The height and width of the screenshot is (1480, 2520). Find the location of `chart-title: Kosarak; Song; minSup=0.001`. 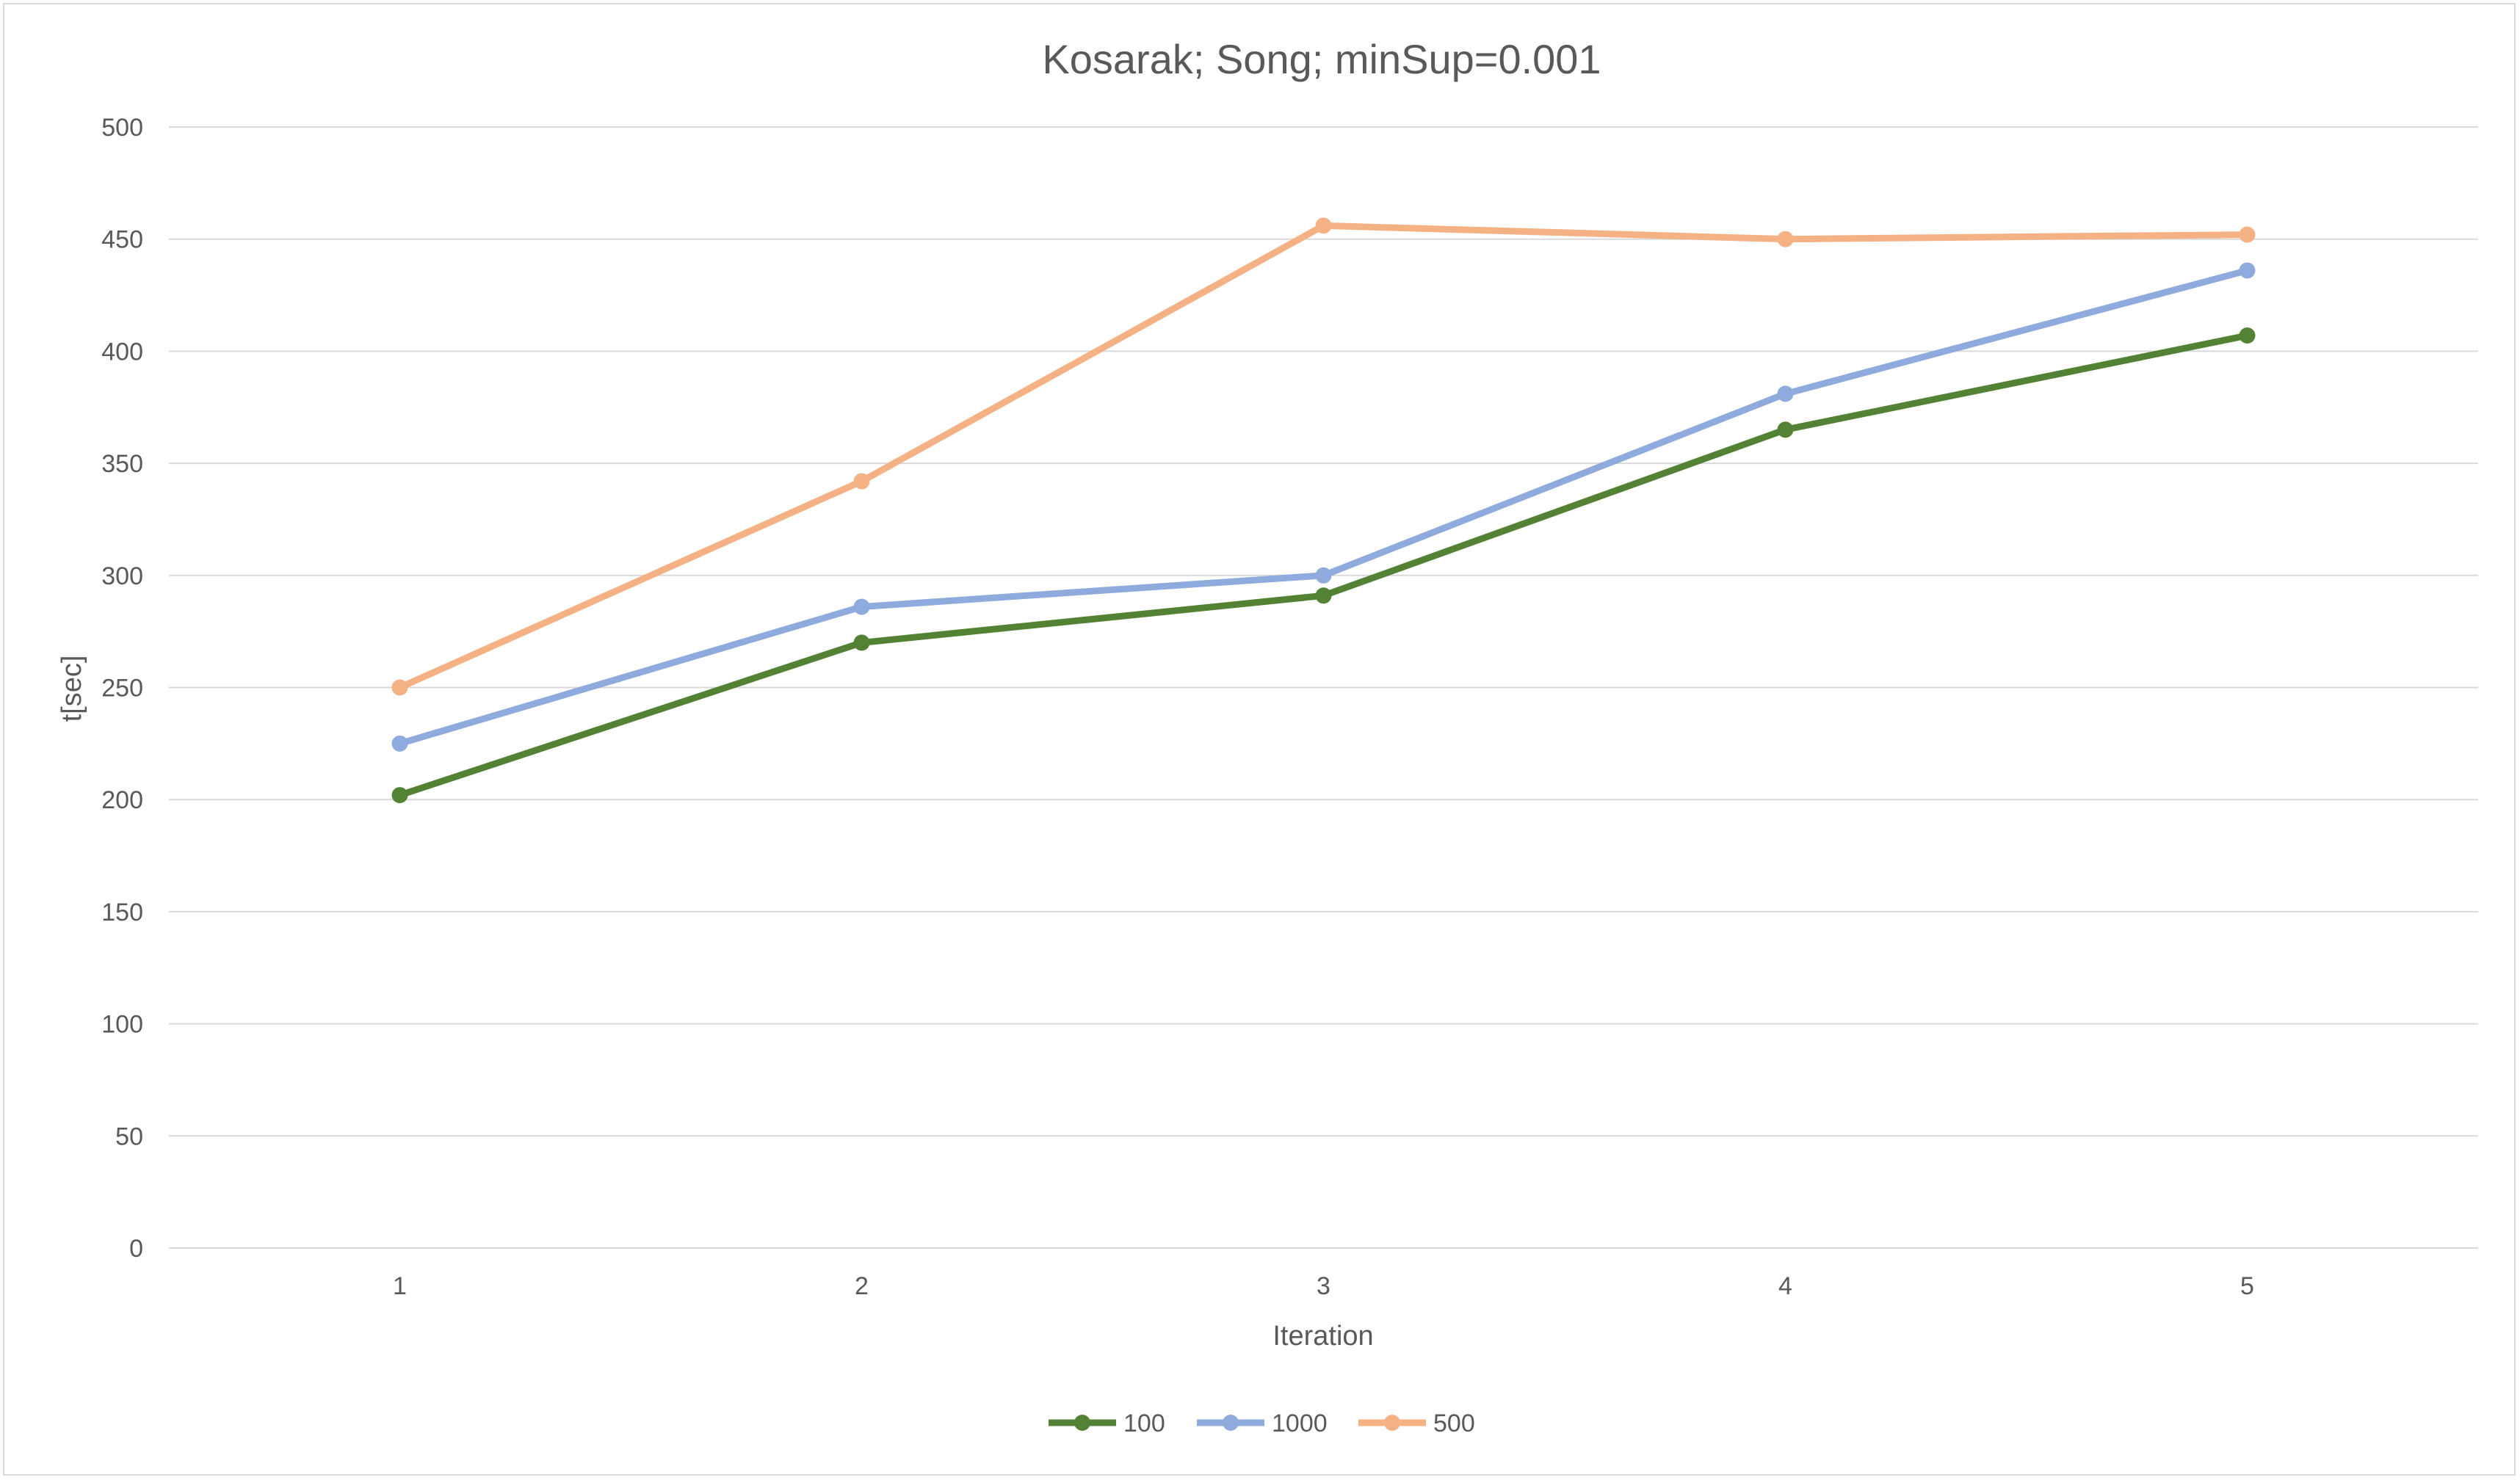

chart-title: Kosarak; Song; minSup=0.001 is located at coordinates (1321, 59).